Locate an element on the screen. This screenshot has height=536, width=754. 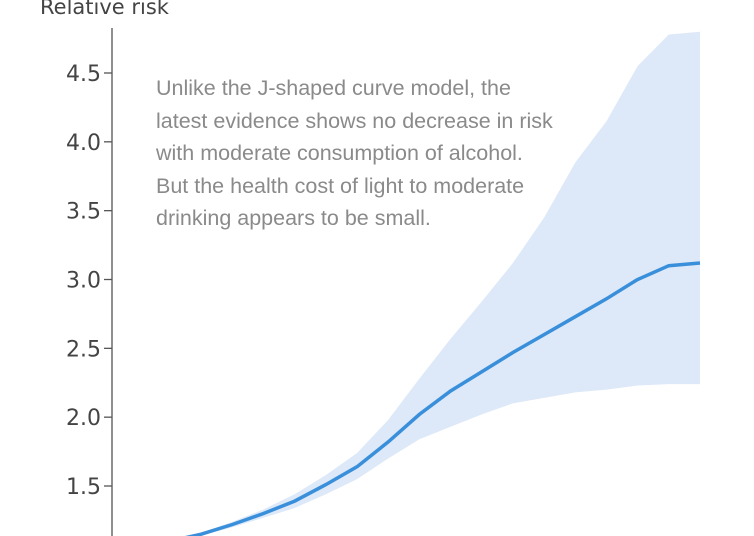
y-tick-label: 4.0 is located at coordinates (83, 143).